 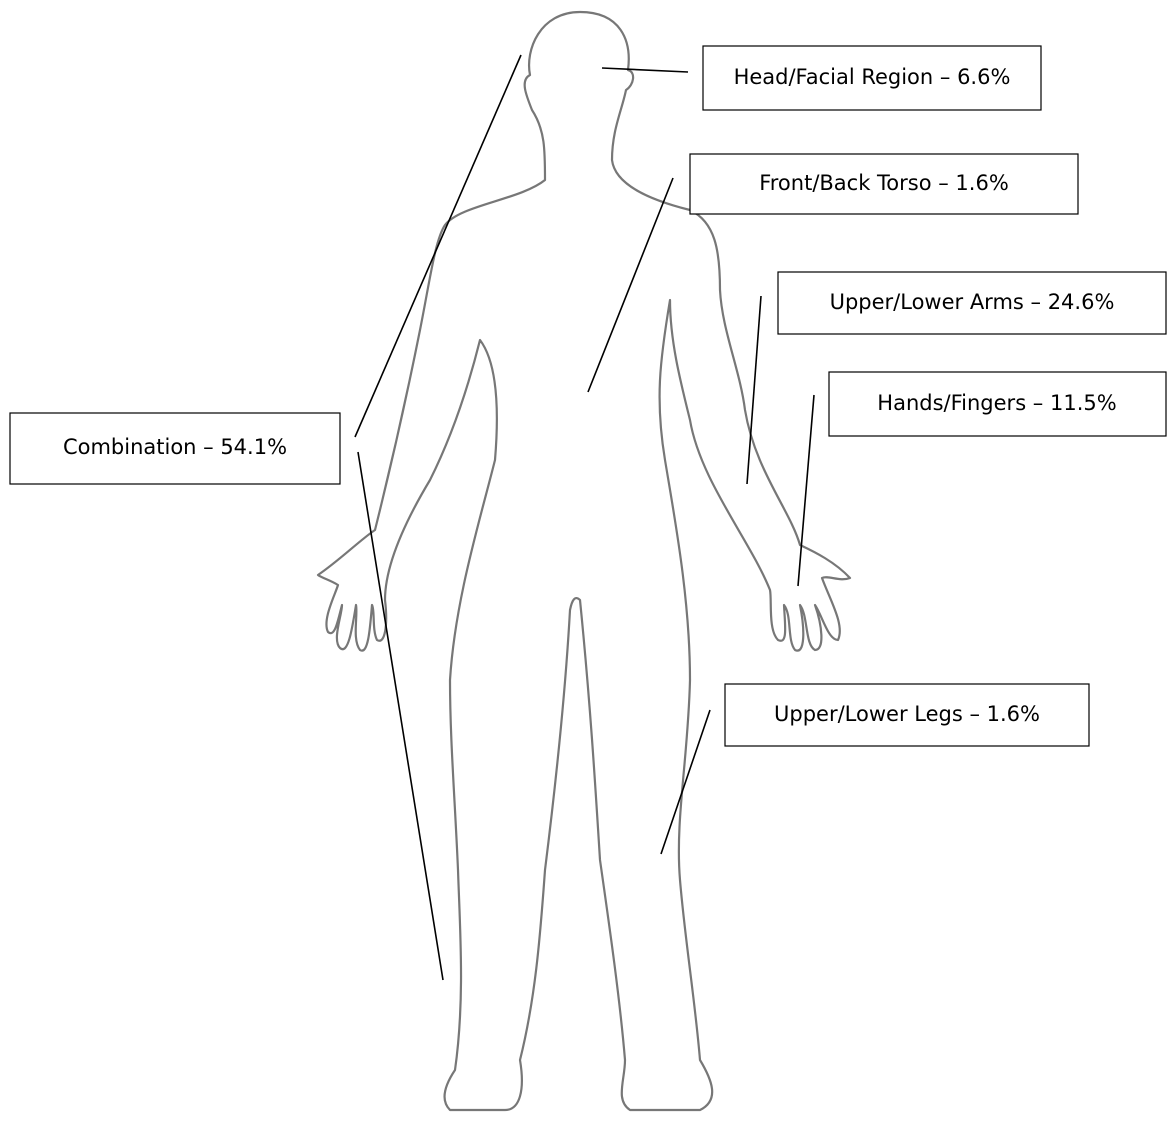 I want to click on label-combination: Combination – 54.1%, so click(x=175, y=448).